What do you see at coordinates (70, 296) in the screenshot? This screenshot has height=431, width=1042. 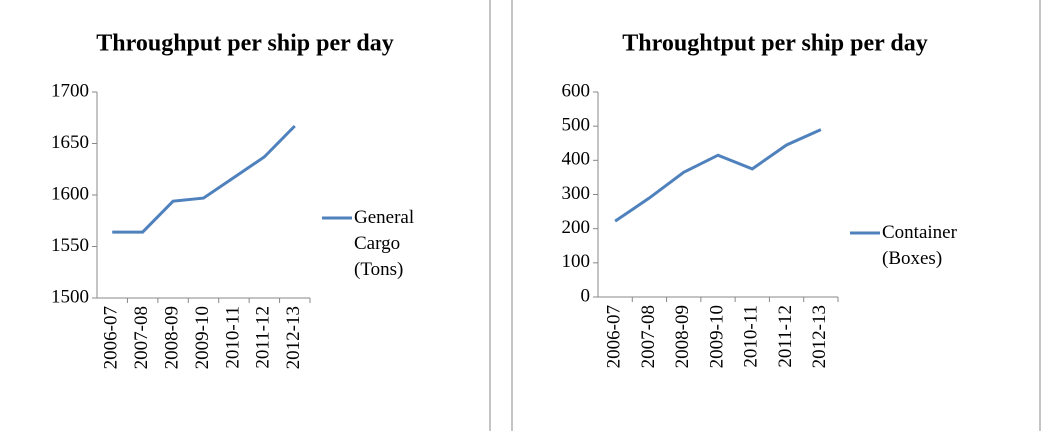 I see `y-tick-label: 1500` at bounding box center [70, 296].